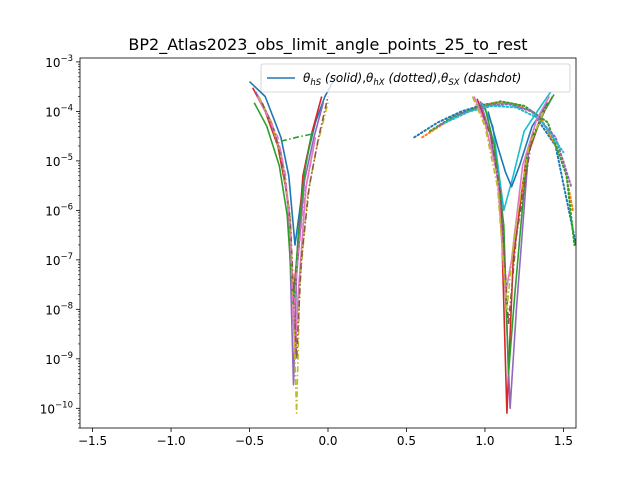 This screenshot has height=480, width=640. Describe the element at coordinates (59, 359) in the screenshot. I see `y-tick-label: 10⁻⁹` at that location.